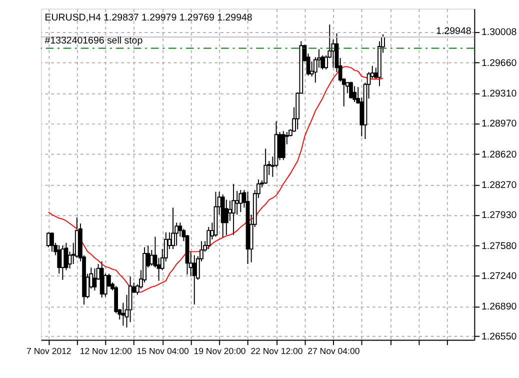 The height and width of the screenshot is (378, 519). Describe the element at coordinates (500, 124) in the screenshot. I see `y-tick-label: 1.28970` at that location.